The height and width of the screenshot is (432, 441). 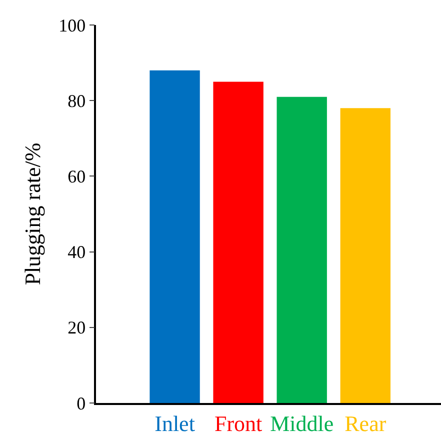 What do you see at coordinates (81, 403) in the screenshot?
I see `y-tick-label: 0` at bounding box center [81, 403].